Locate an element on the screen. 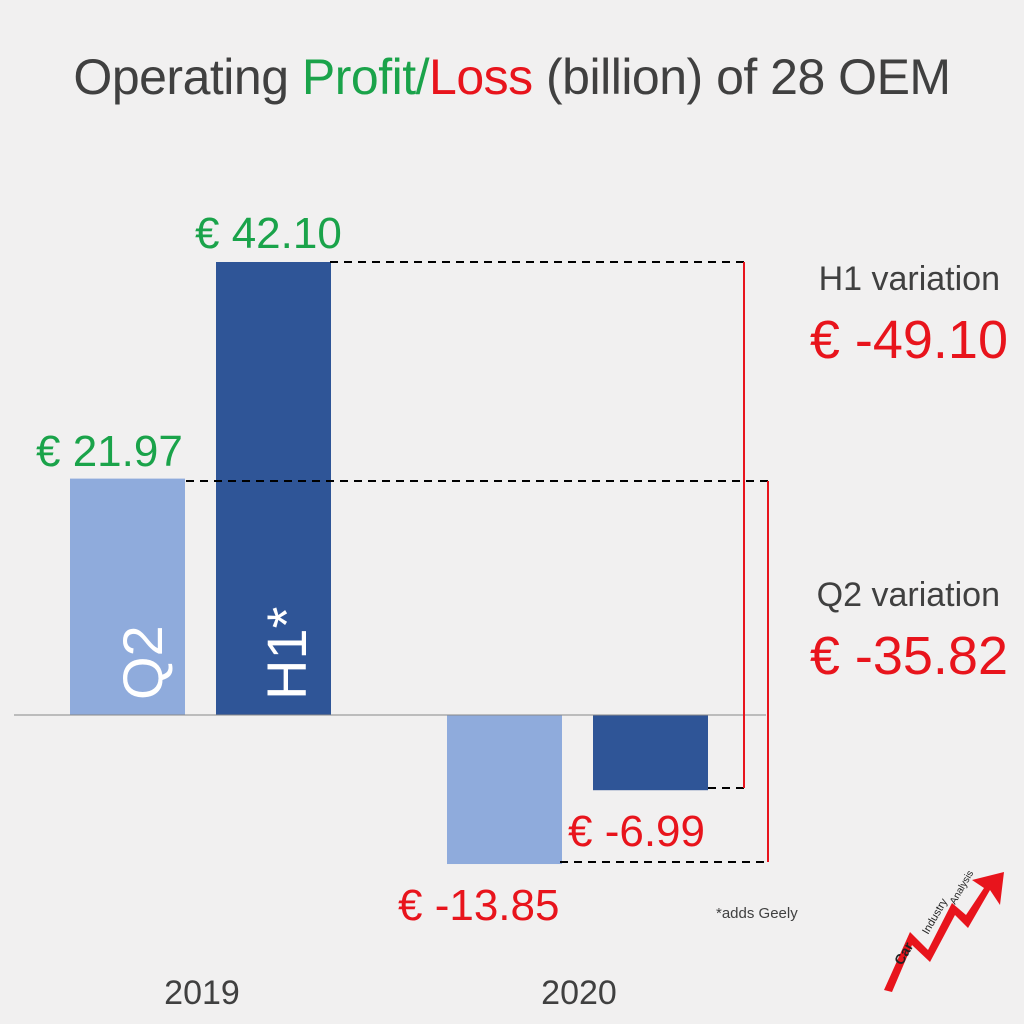  bar-h1-2019 is located at coordinates (273, 488).